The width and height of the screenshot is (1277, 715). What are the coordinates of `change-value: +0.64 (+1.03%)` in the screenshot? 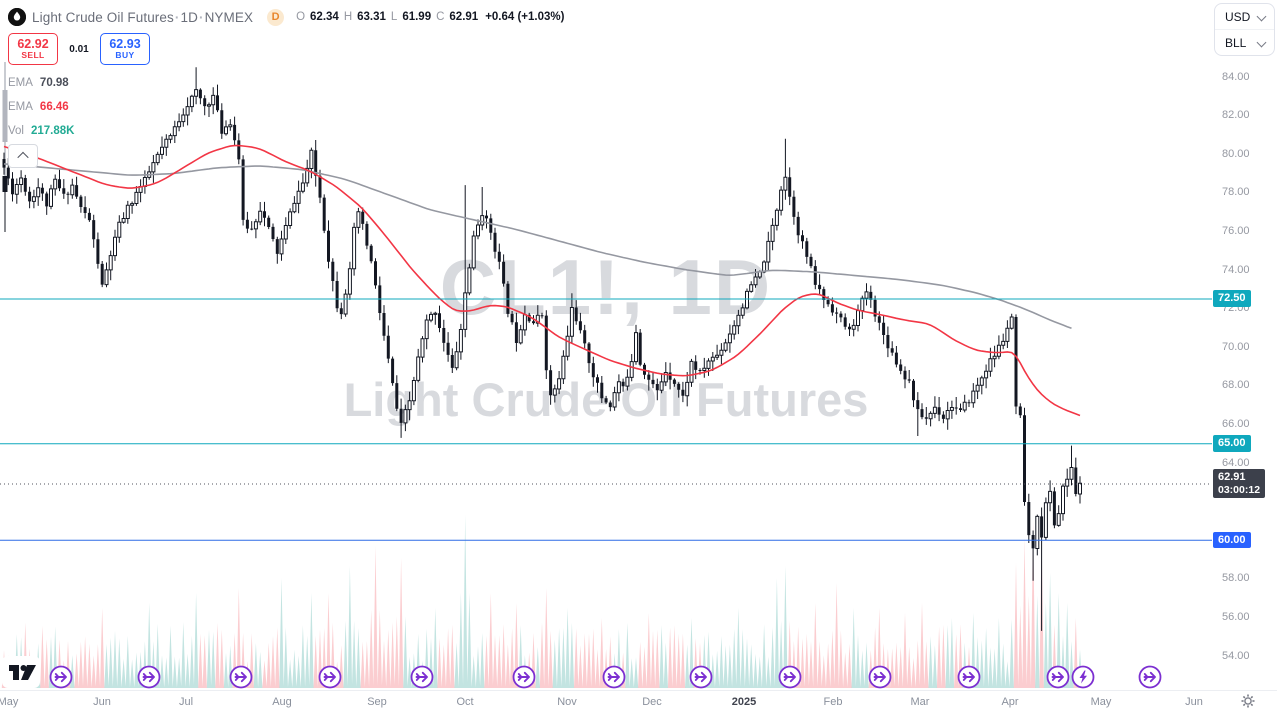 It's located at (525, 17).